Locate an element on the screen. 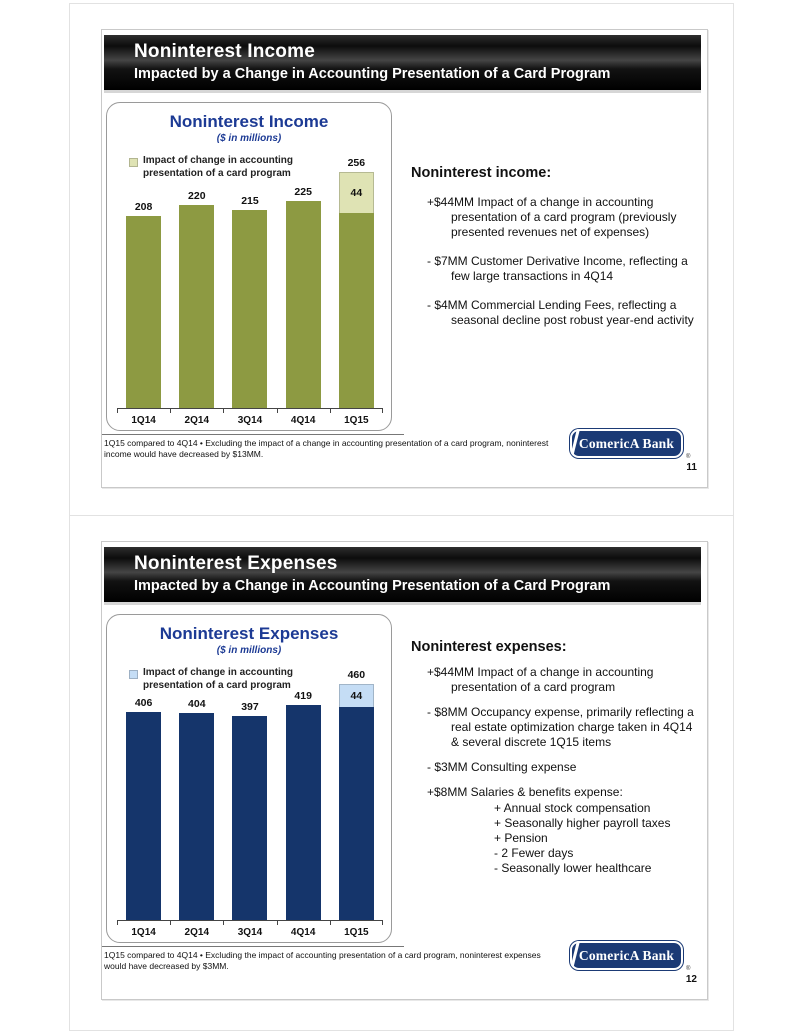  bar-4q14: 225 is located at coordinates (303, 255).